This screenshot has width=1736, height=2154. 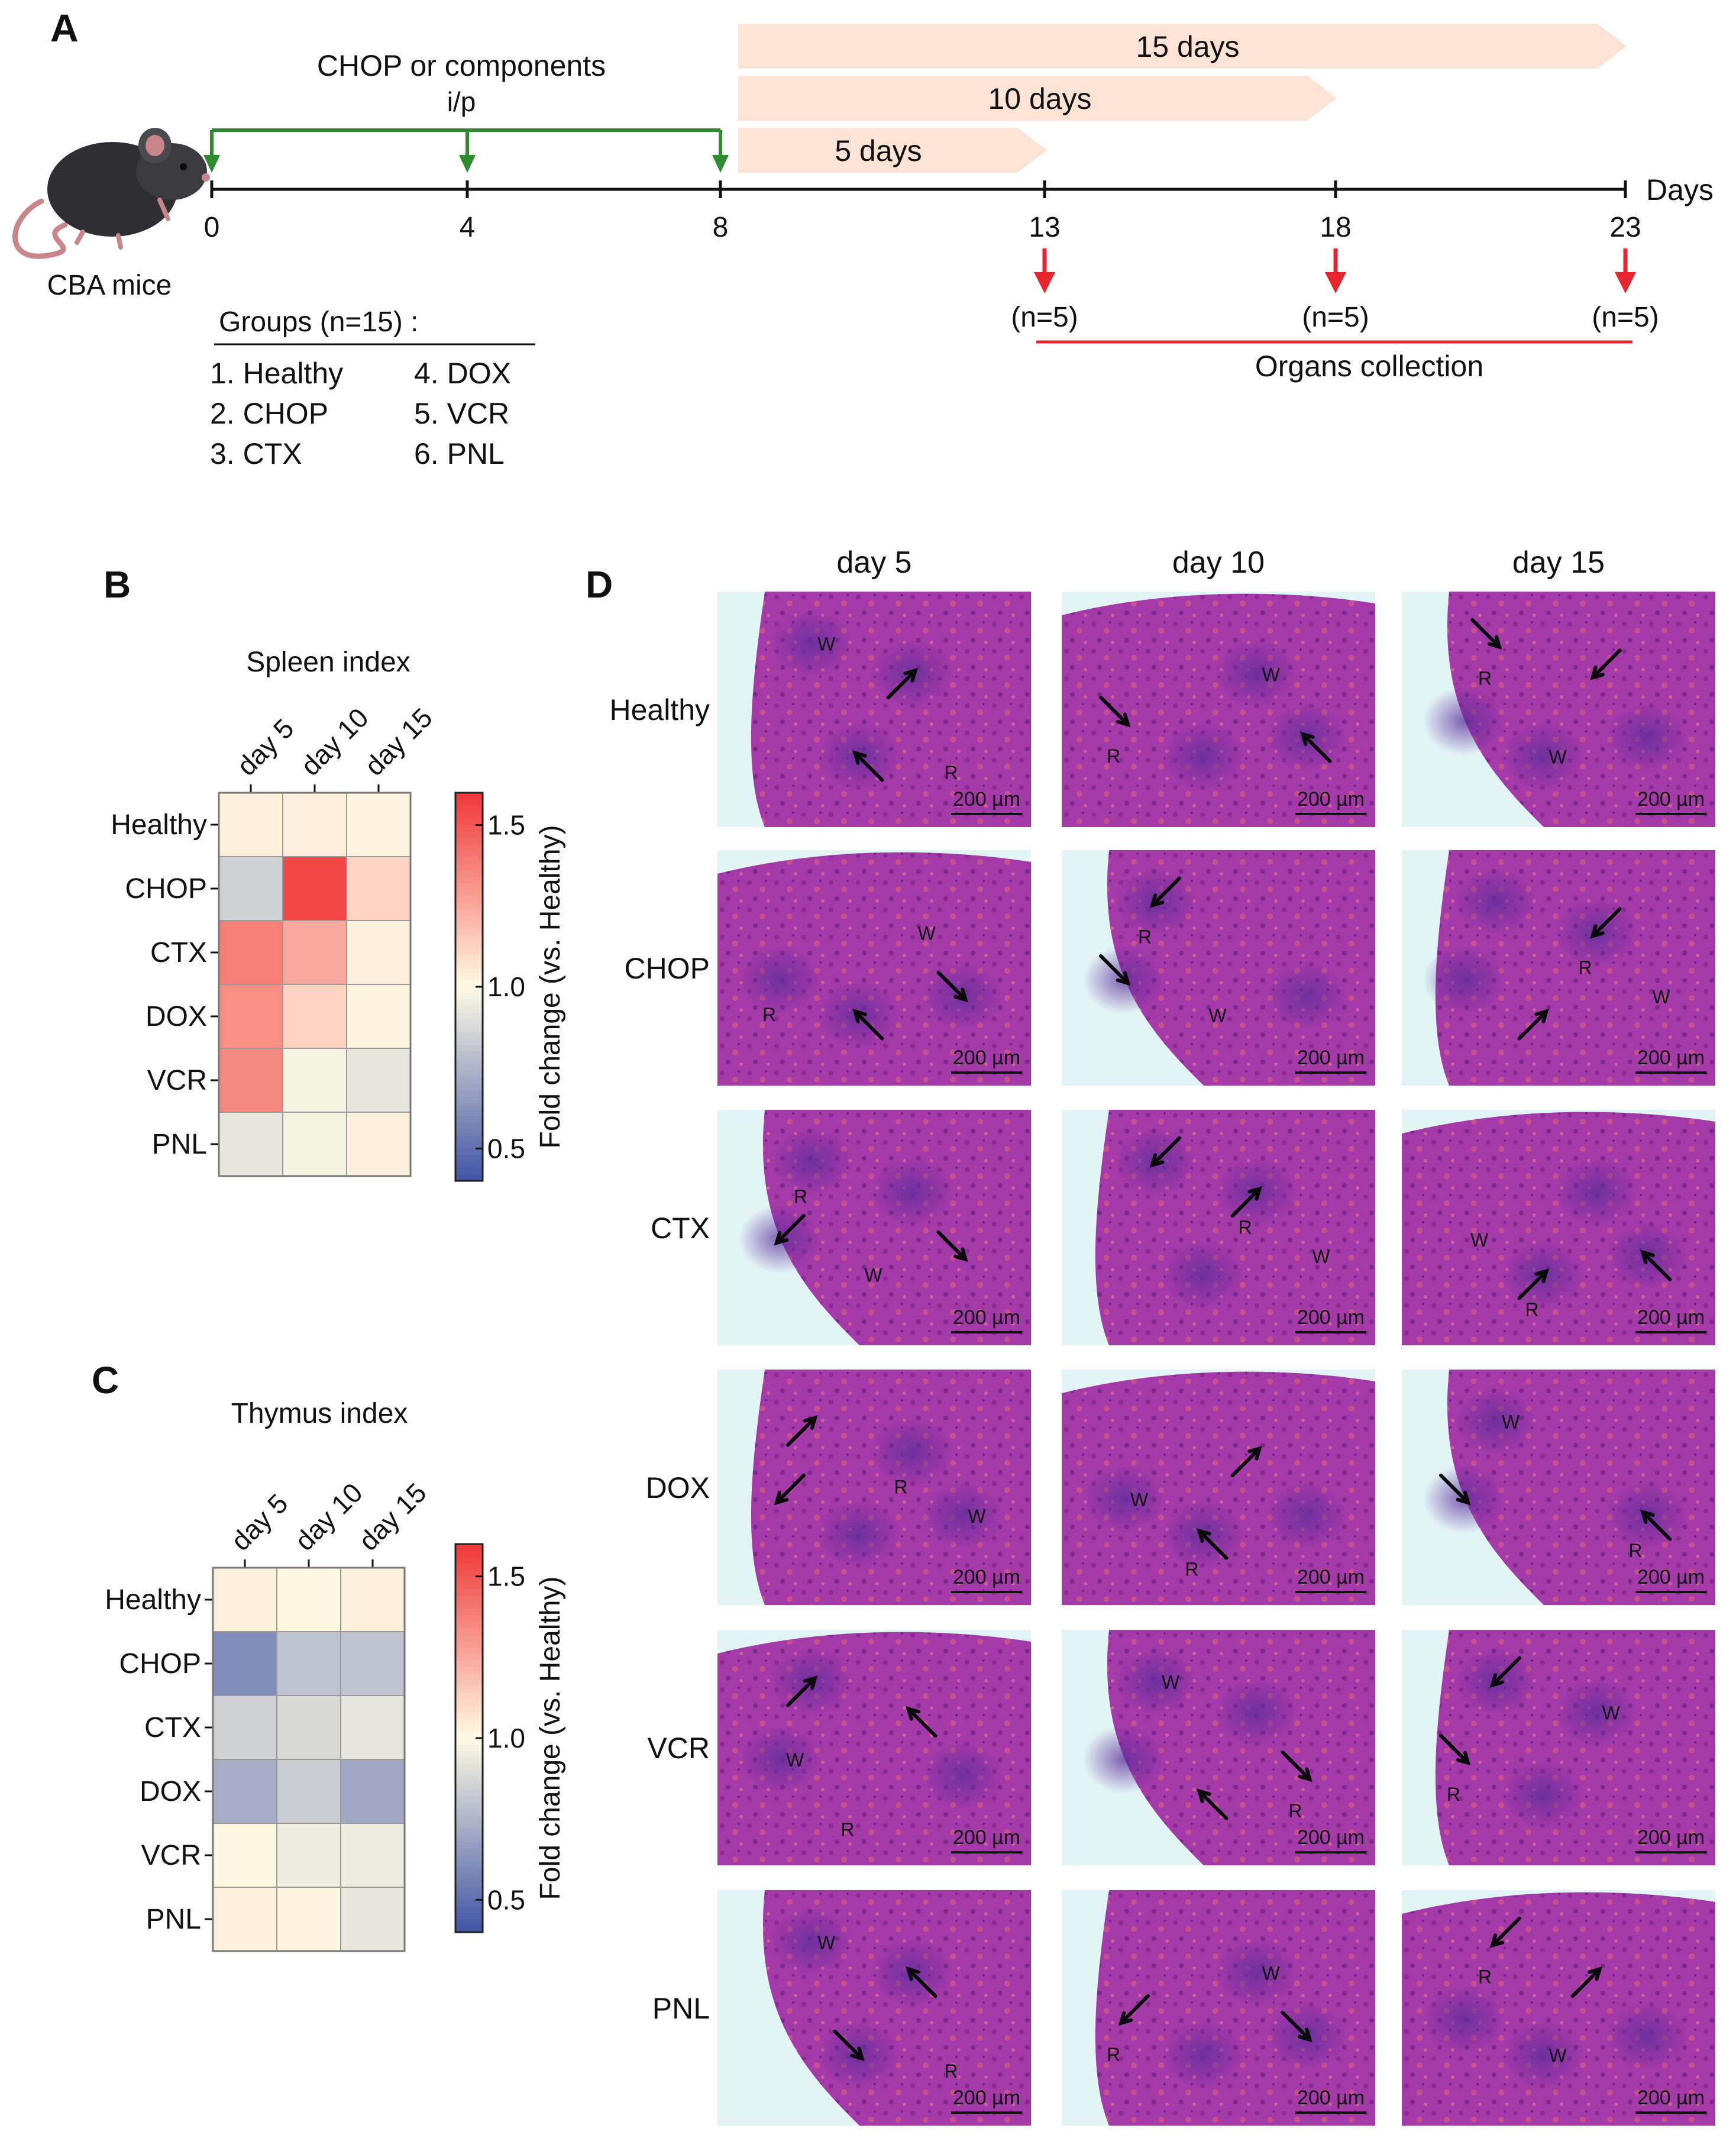 I want to click on group-1: 1. Healthy, so click(x=276, y=374).